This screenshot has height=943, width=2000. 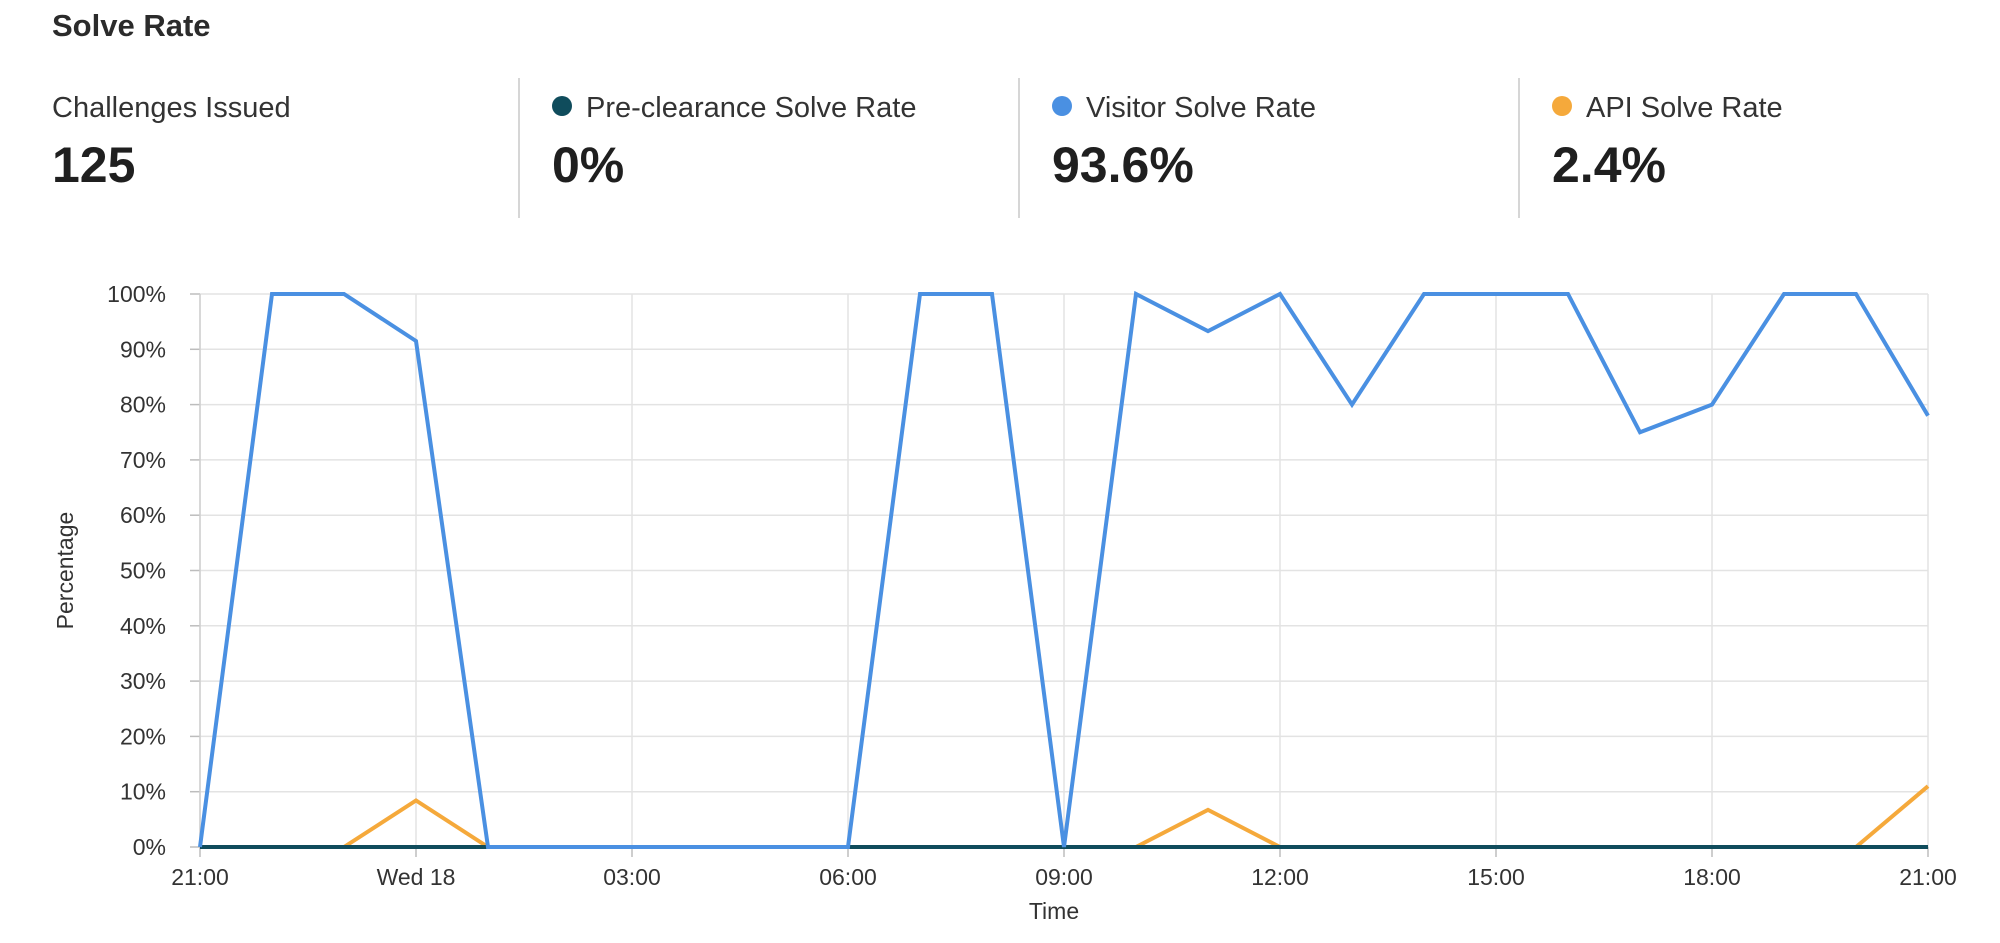 I want to click on stat-visitor-solve-rate: Visitor Solve Rate 93.6%, so click(x=1287, y=148).